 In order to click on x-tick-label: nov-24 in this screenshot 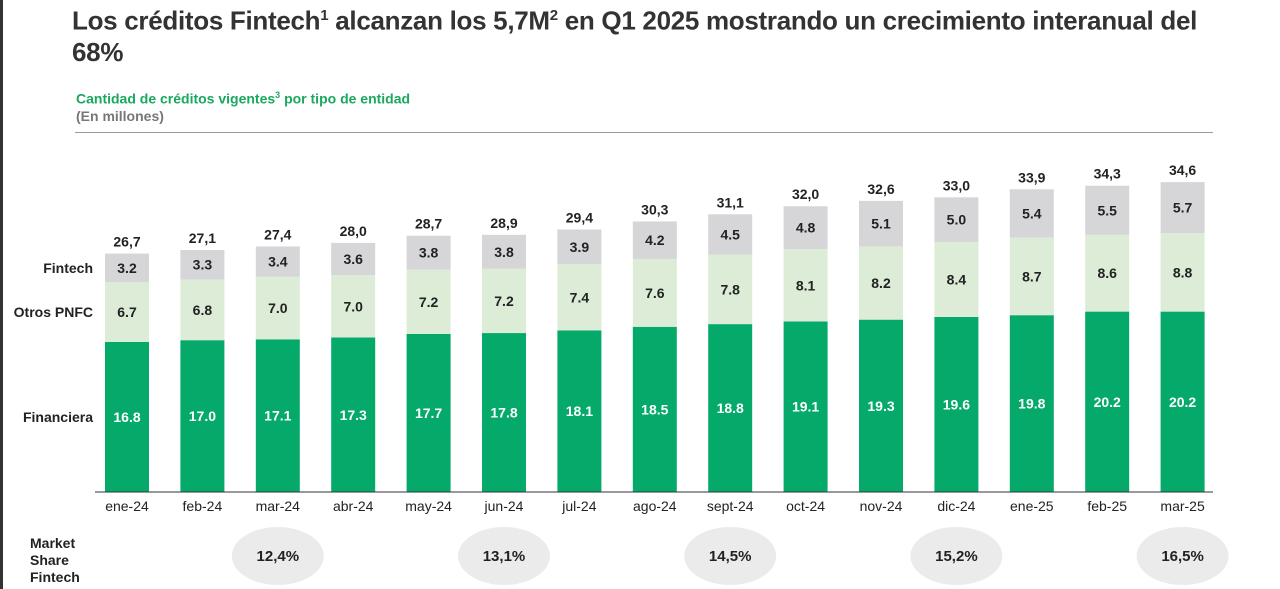, I will do `click(881, 506)`.